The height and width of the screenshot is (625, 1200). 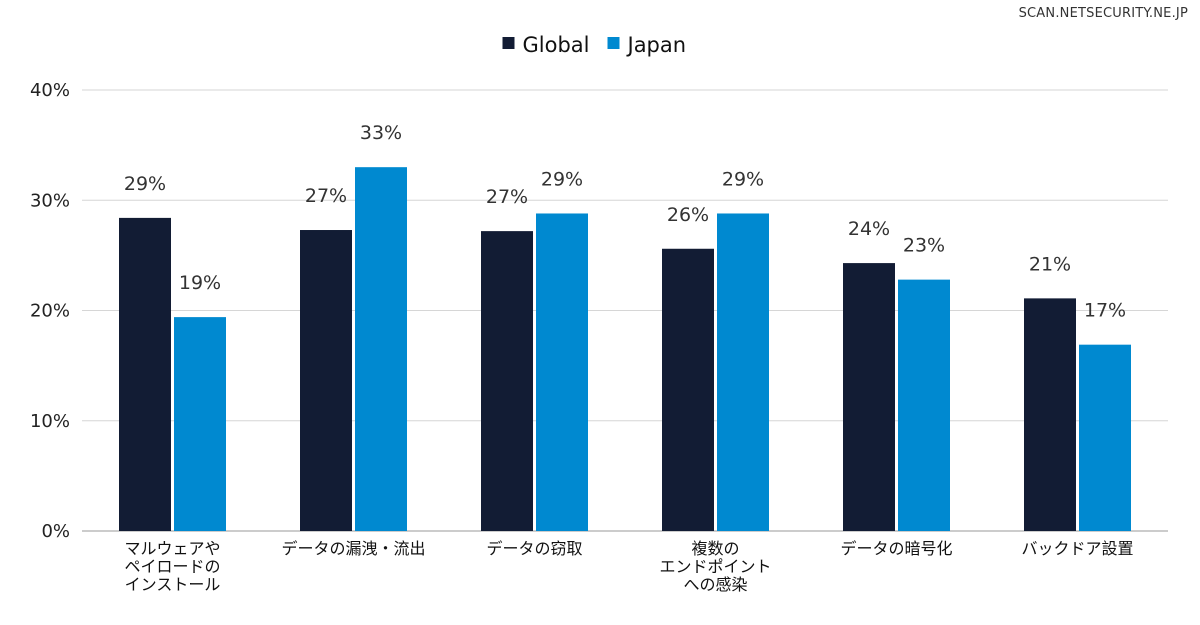 I want to click on category-label: バックドア設置, so click(x=1077, y=548).